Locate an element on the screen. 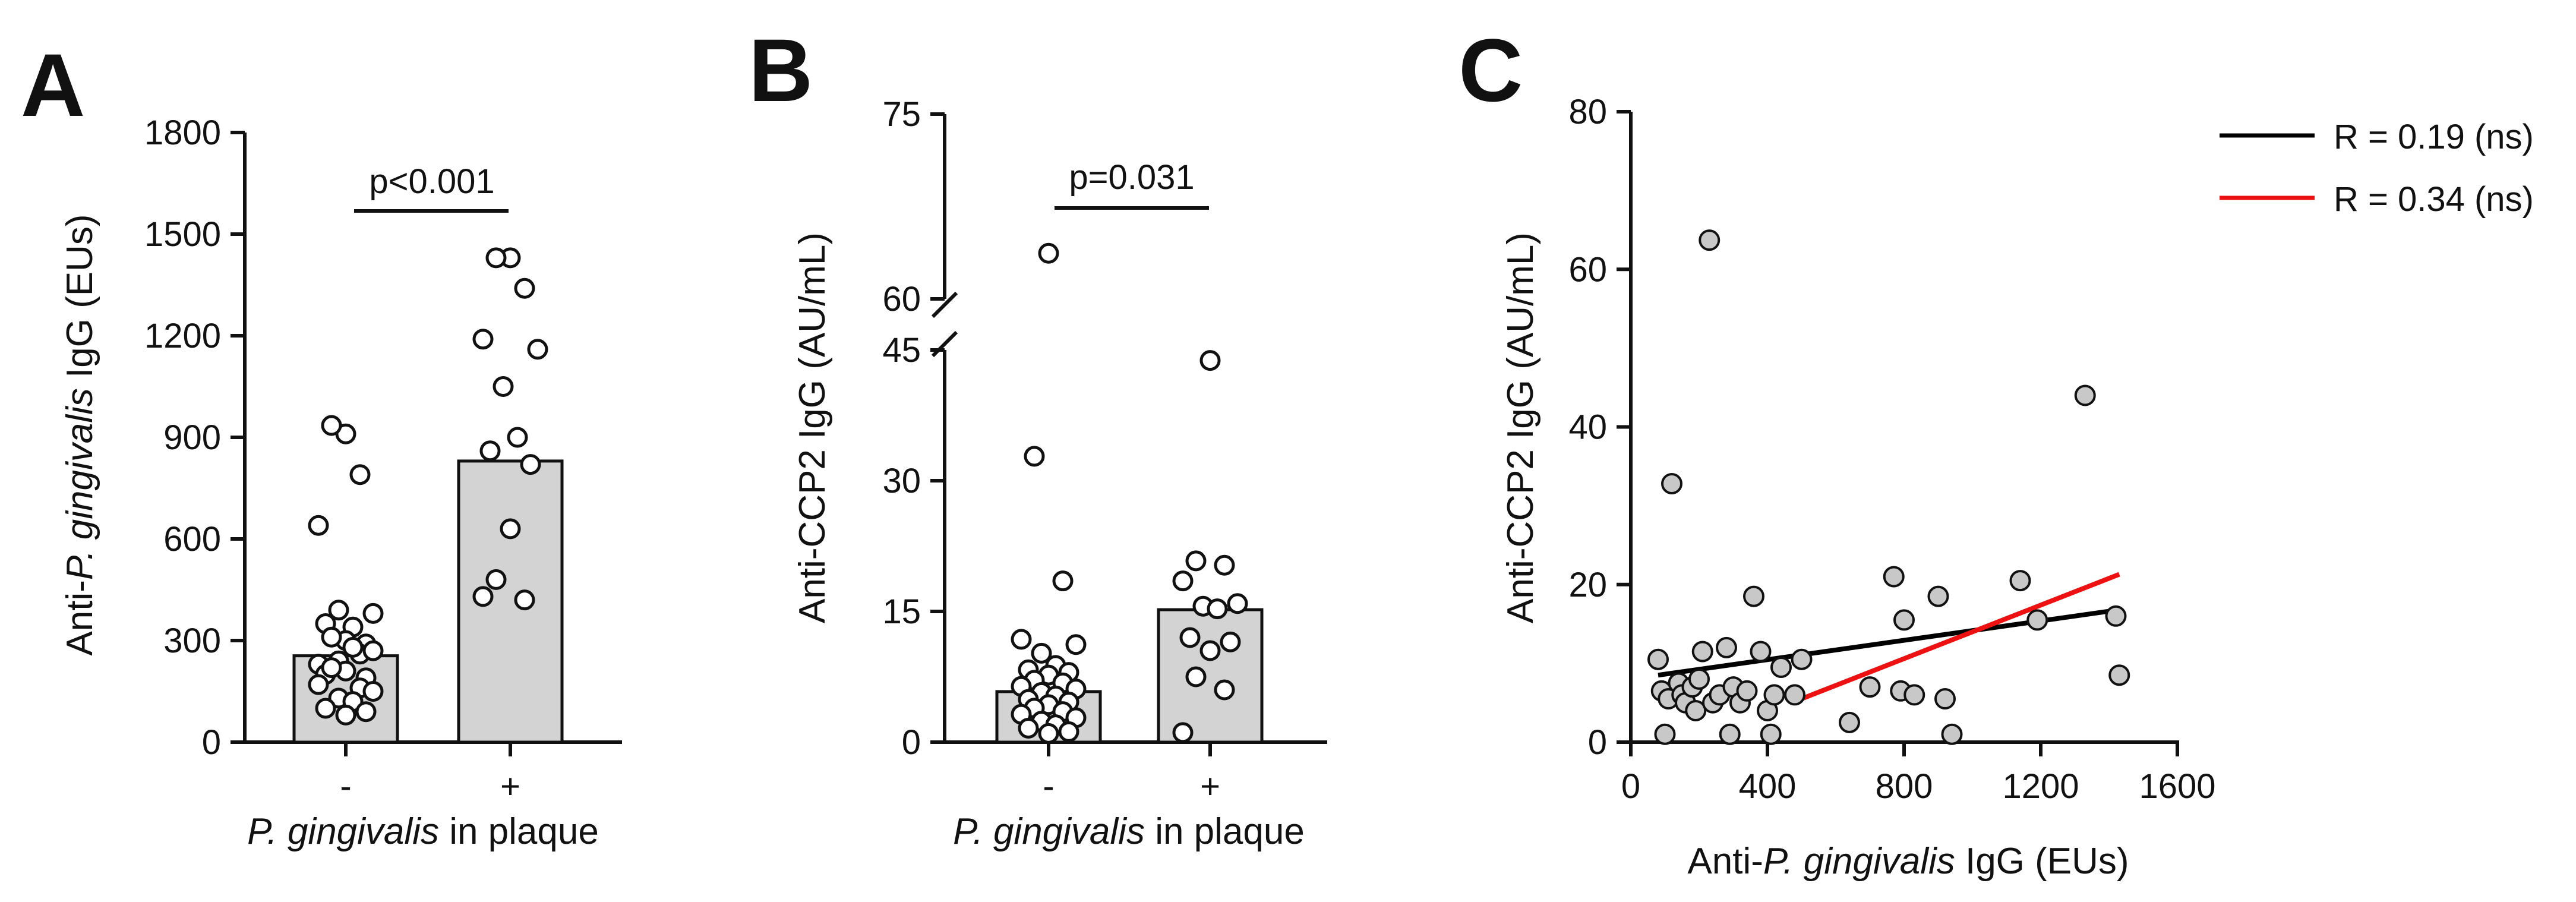 The width and height of the screenshot is (2576, 902). panel-b-axis-break-mark-upper is located at coordinates (944, 304).